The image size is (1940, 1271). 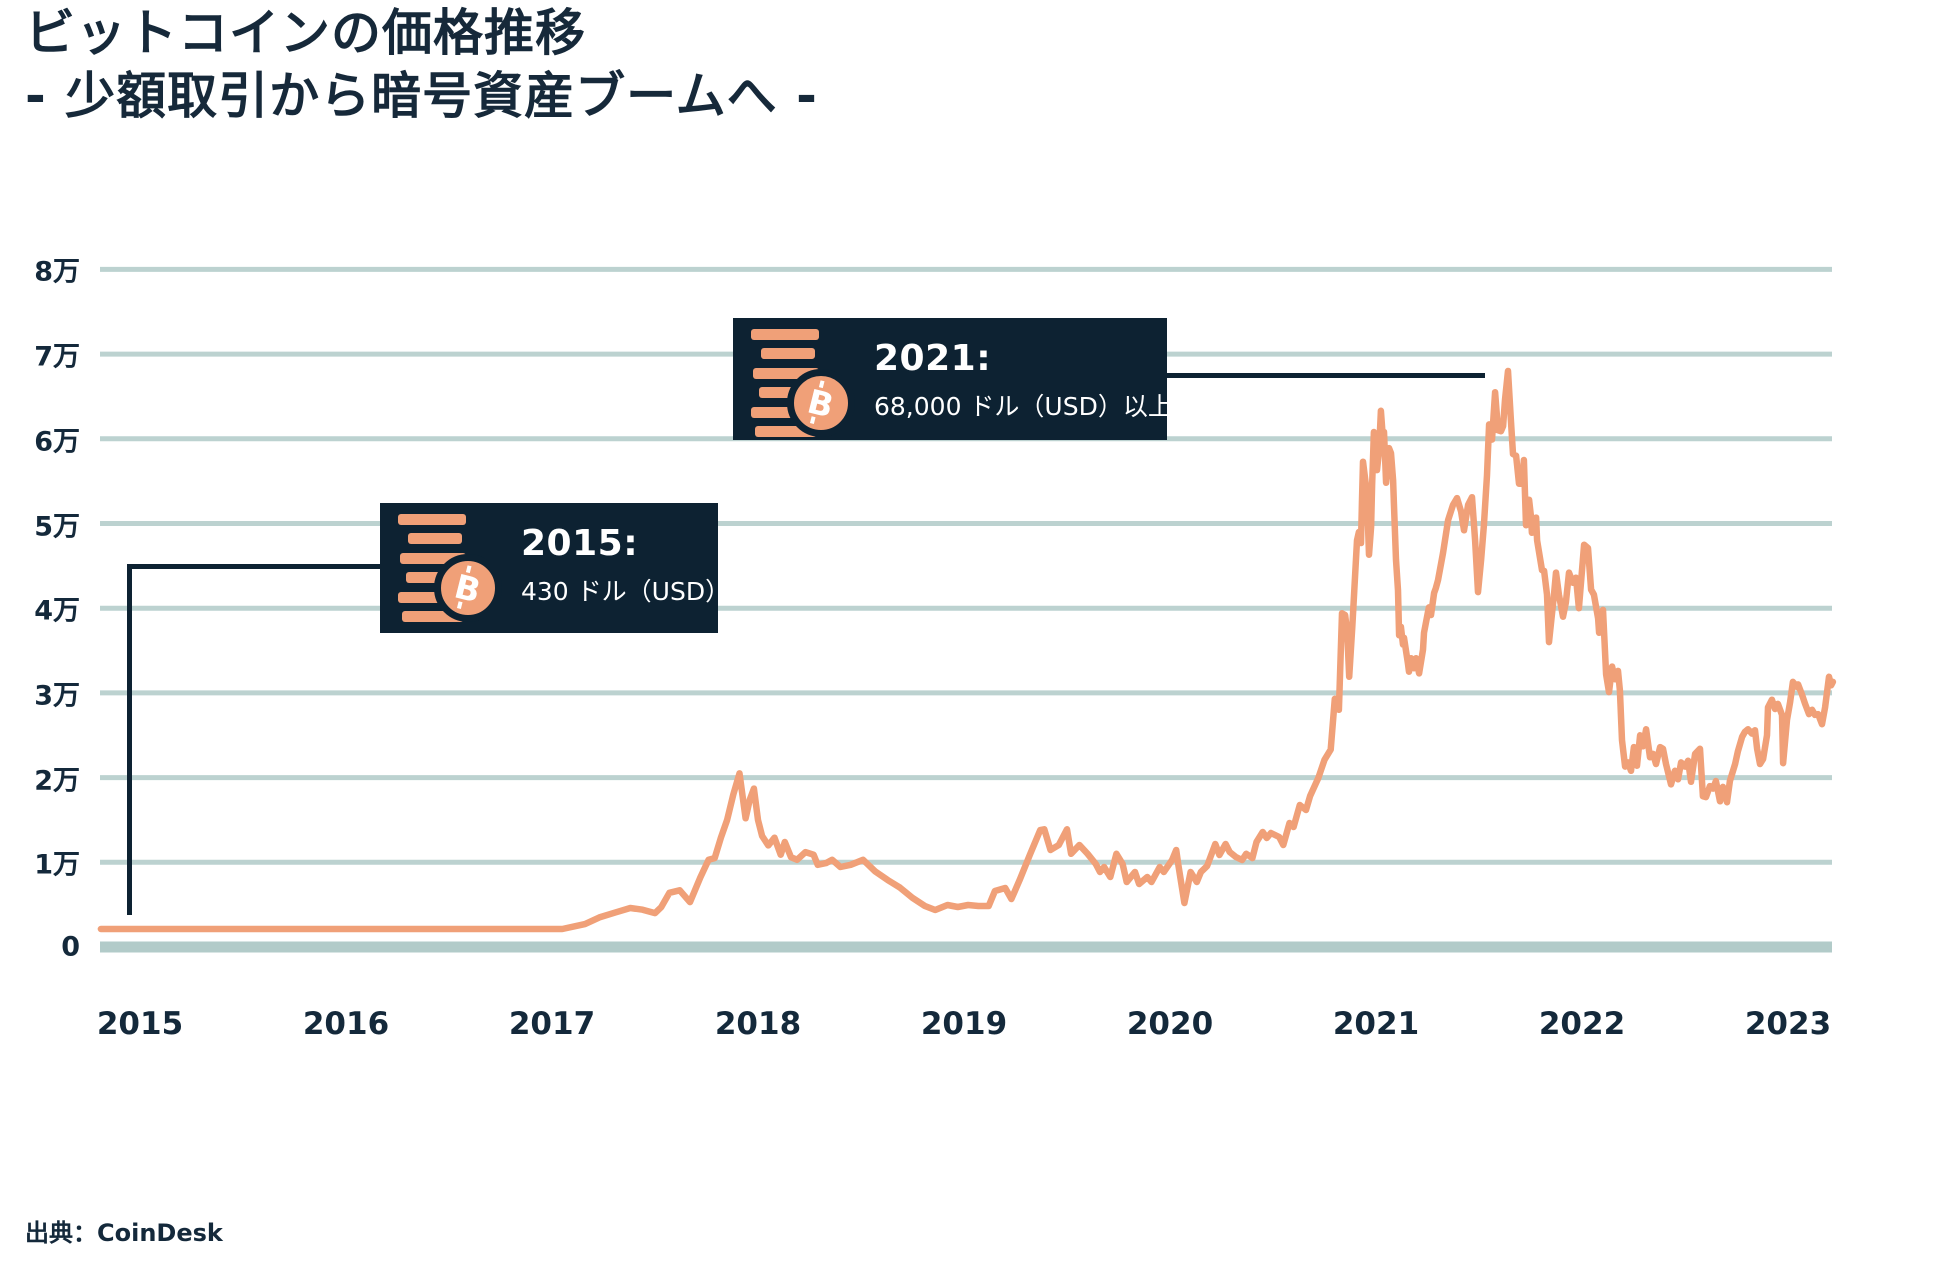 What do you see at coordinates (57, 272) in the screenshot?
I see `y-axis-tick-label: 8万` at bounding box center [57, 272].